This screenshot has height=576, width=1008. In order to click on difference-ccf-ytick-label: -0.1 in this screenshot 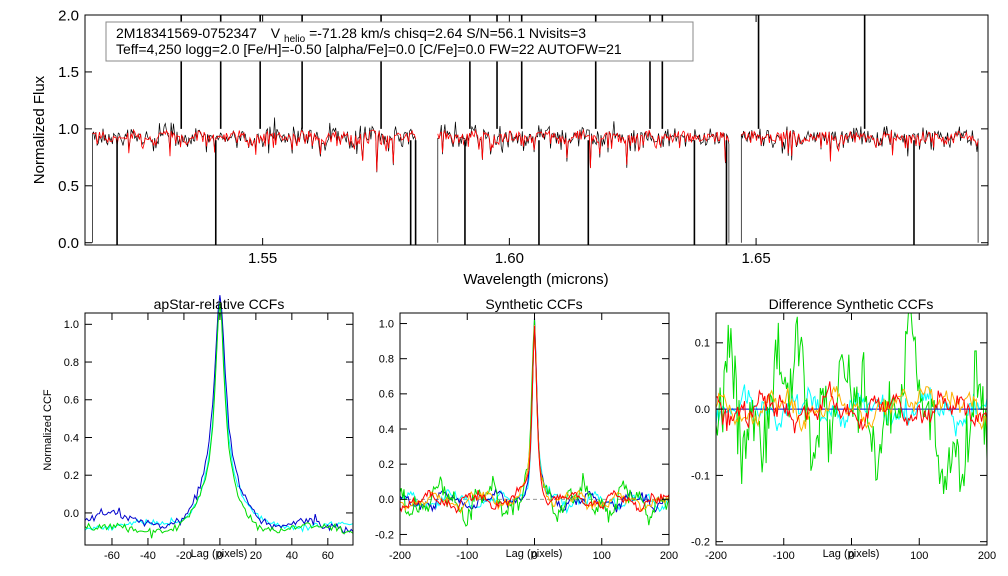, I will do `click(700, 476)`.